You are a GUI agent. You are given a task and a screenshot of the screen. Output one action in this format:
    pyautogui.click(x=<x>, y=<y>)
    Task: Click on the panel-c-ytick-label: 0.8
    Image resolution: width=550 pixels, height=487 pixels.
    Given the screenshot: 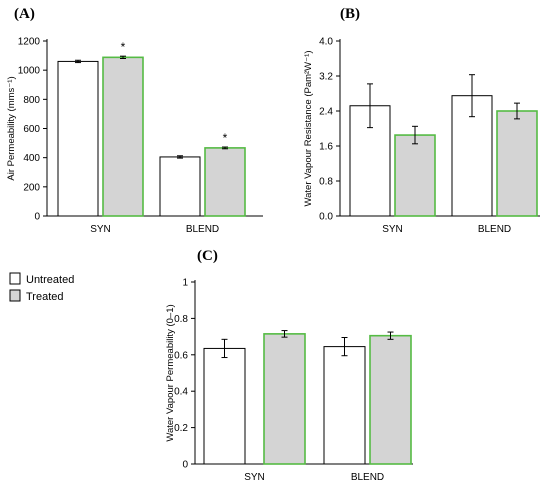 What is the action you would take?
    pyautogui.click(x=181, y=319)
    